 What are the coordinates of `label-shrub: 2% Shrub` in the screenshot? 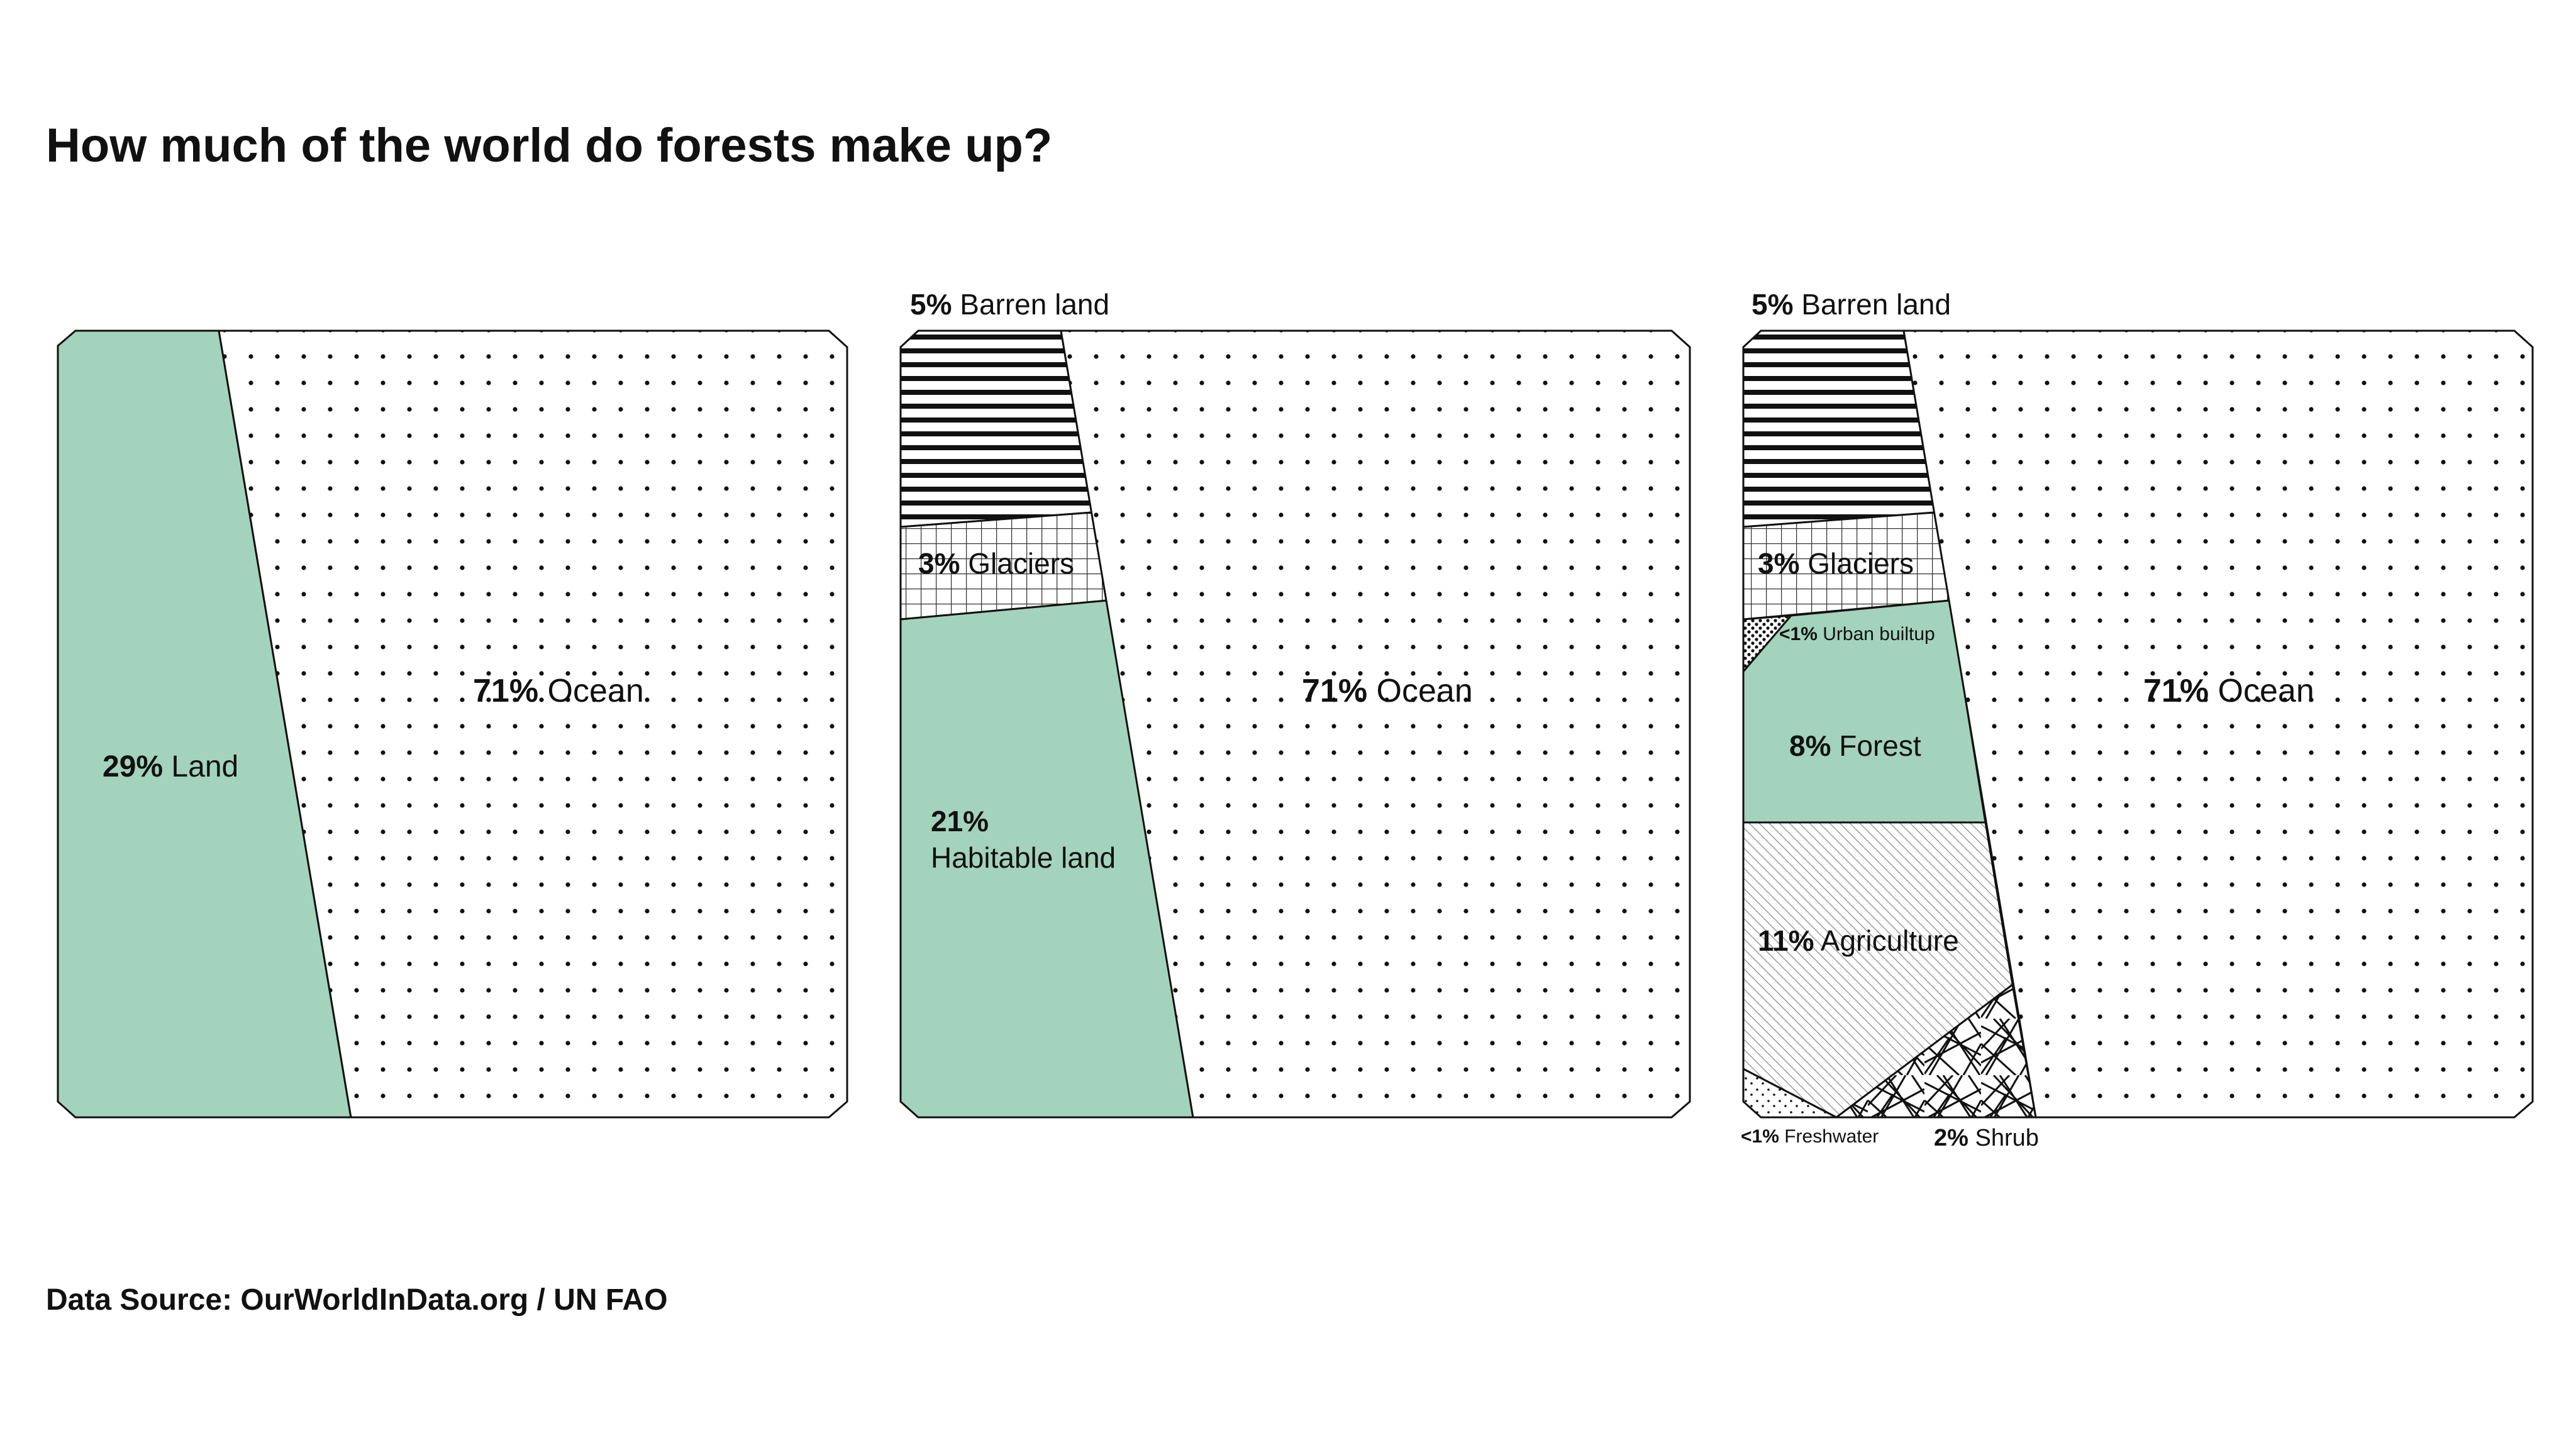 It's located at (1986, 1138).